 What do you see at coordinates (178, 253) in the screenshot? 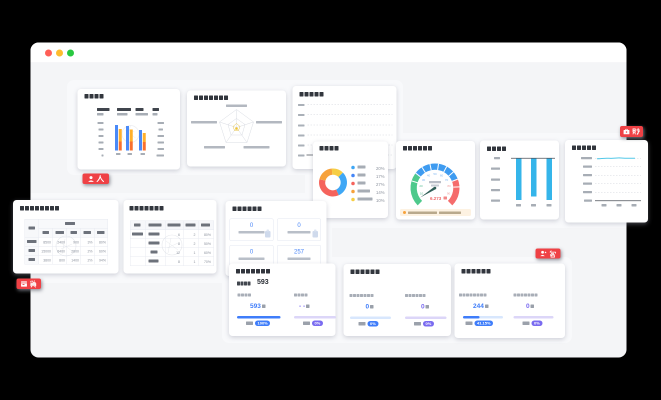
I see `svg-text: 12` at bounding box center [178, 253].